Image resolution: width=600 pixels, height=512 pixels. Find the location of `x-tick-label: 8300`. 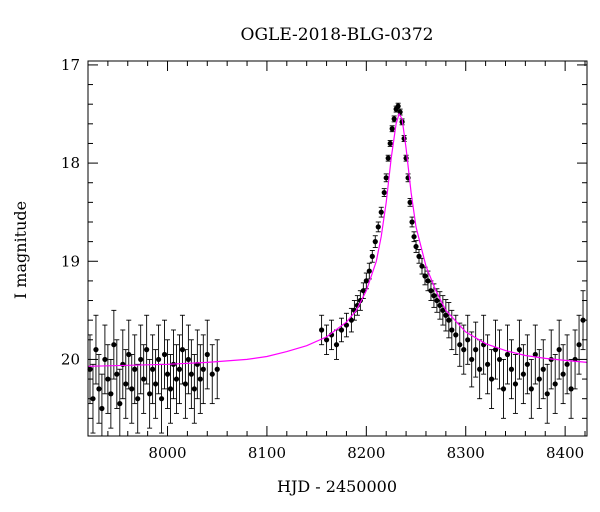

x-tick-label: 8300 is located at coordinates (466, 453).